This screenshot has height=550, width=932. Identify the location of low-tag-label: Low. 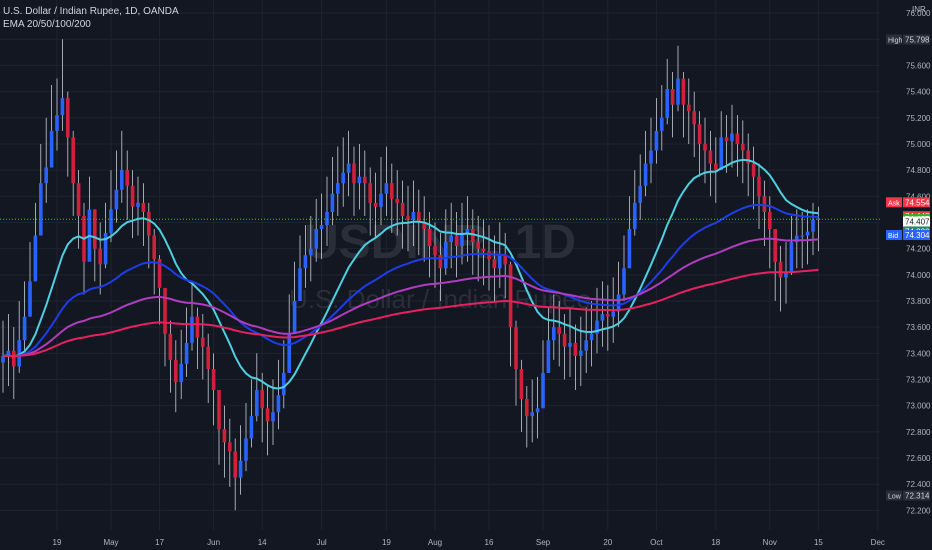
(895, 496).